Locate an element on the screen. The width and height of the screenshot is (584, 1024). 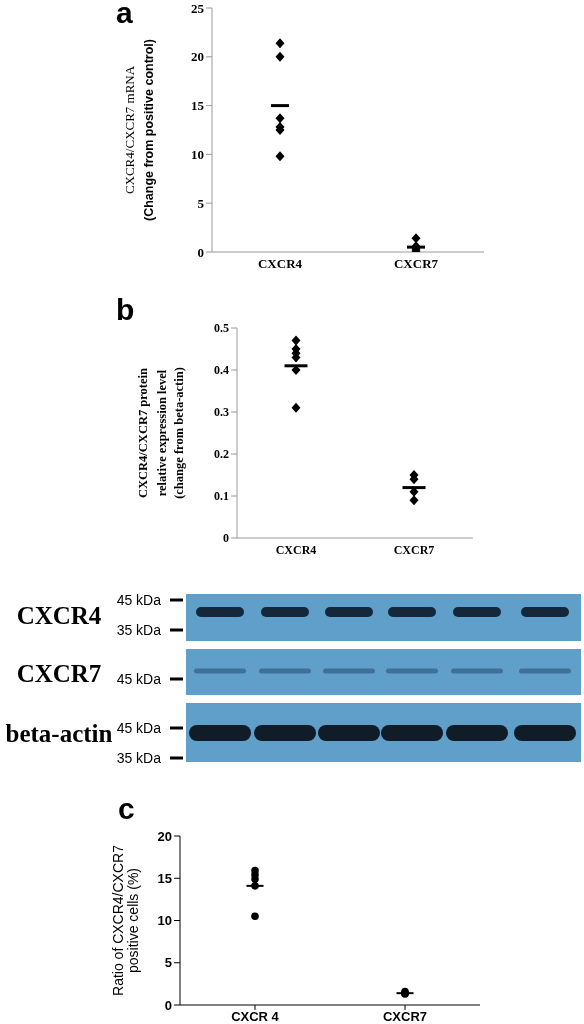
y-tick-label: 25 is located at coordinates (198, 8).